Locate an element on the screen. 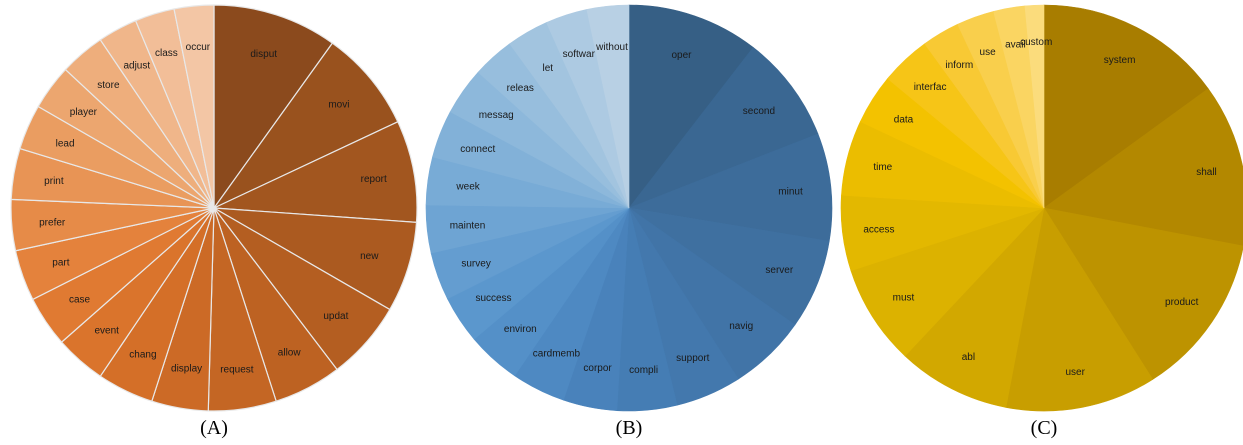  pie-c-label-must: must is located at coordinates (904, 298).